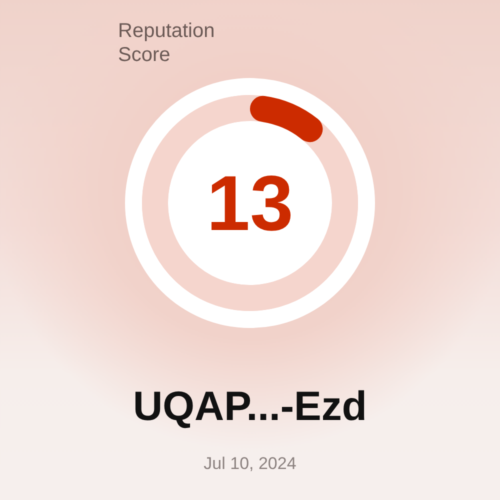 The height and width of the screenshot is (500, 500). What do you see at coordinates (250, 406) in the screenshot?
I see `text: UQAP...-Ezd` at bounding box center [250, 406].